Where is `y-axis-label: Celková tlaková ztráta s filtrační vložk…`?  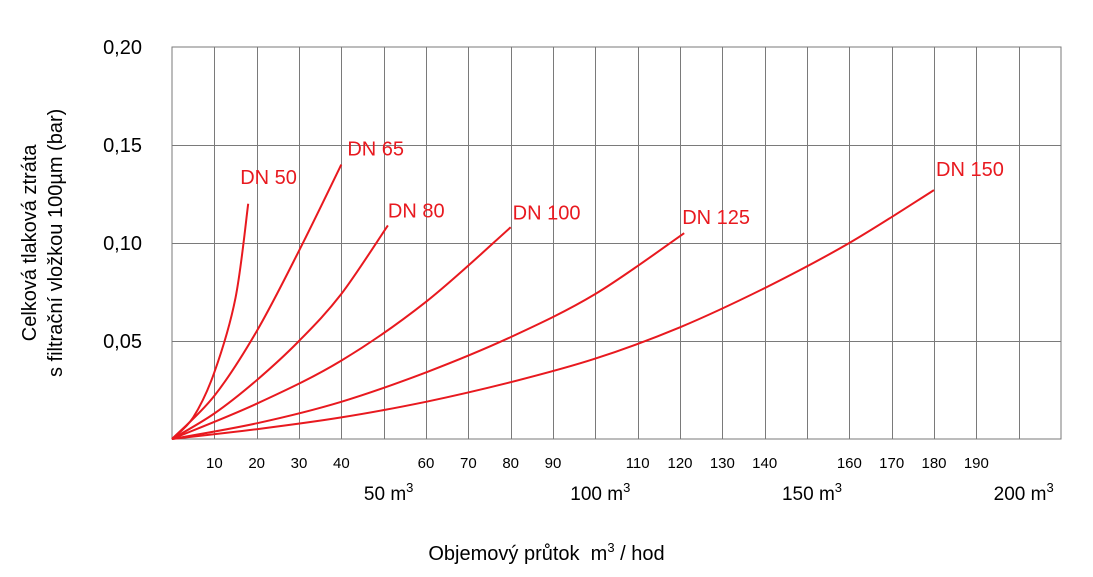 y-axis-label: Celková tlaková ztráta s filtrační vložk… is located at coordinates (33, 188).